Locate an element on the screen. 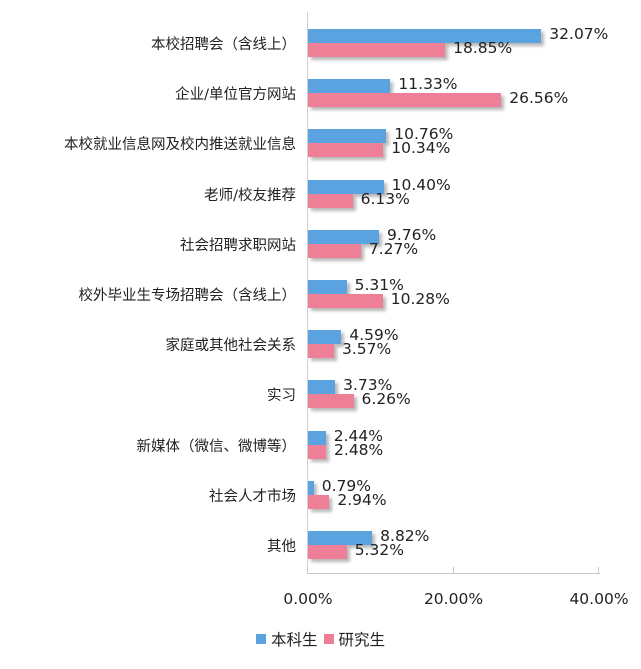  data-label: 3.57% is located at coordinates (366, 349).